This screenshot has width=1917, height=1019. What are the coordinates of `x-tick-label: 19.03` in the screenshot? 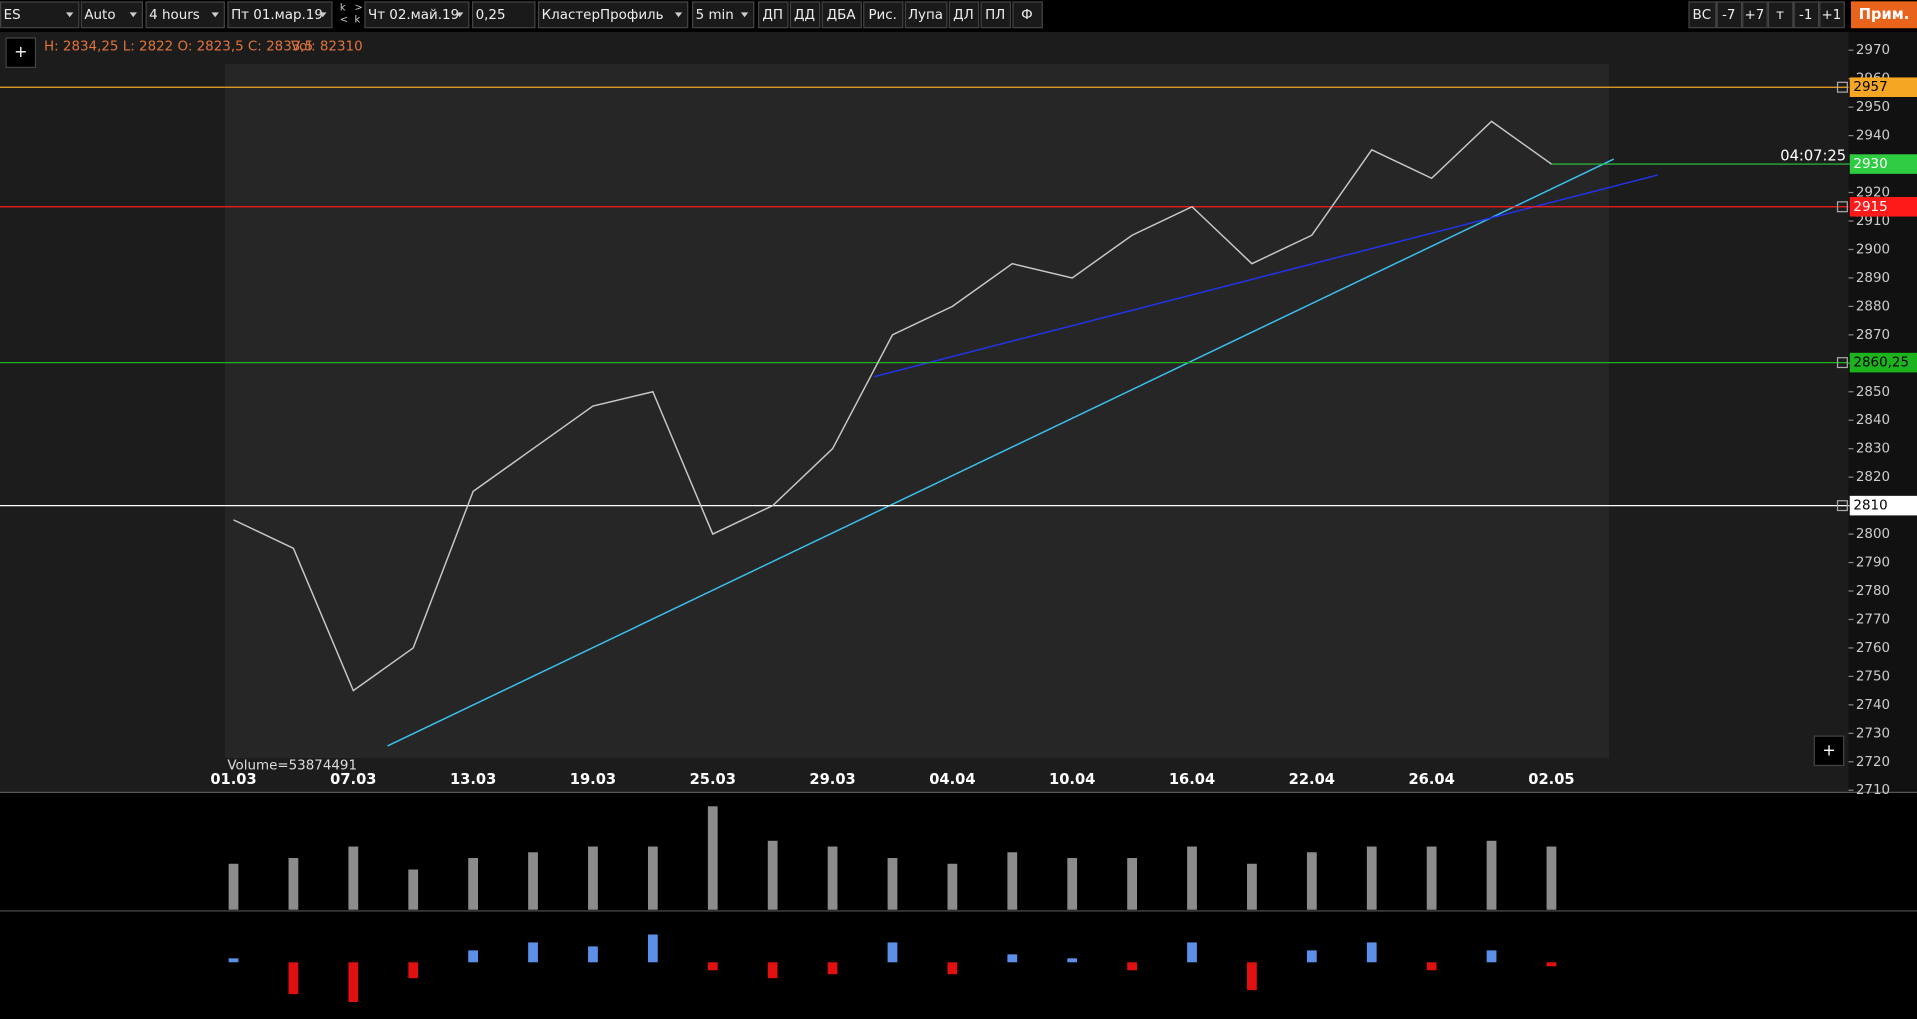 It's located at (593, 779).